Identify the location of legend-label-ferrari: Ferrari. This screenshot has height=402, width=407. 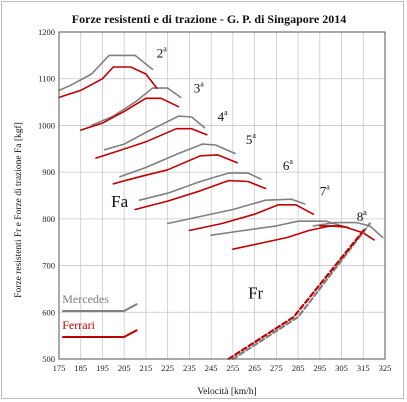
(78, 325).